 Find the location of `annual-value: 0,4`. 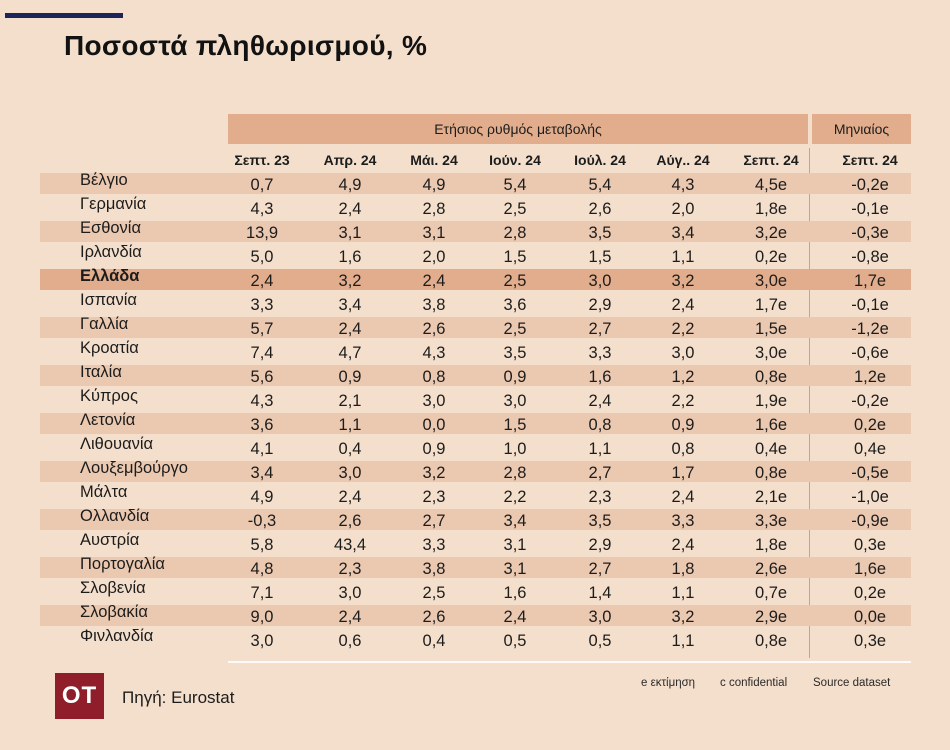

annual-value: 0,4 is located at coordinates (350, 449).